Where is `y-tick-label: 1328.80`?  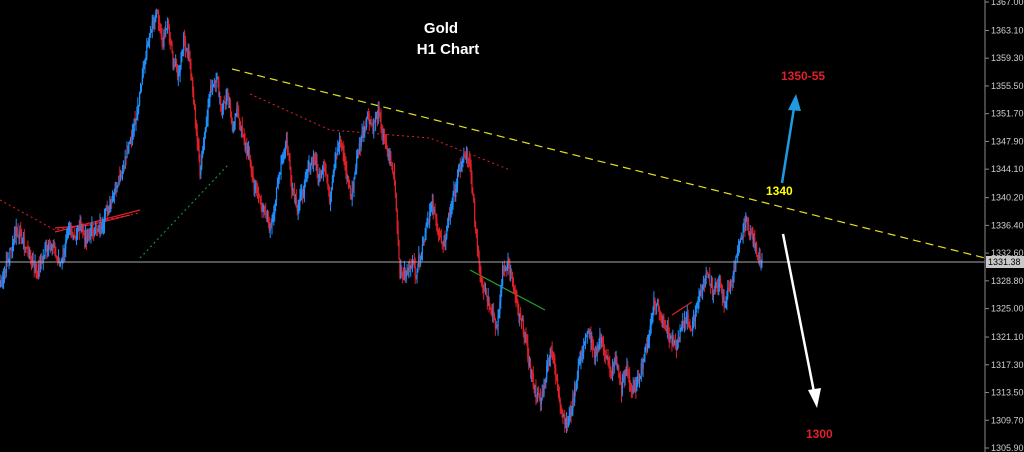
y-tick-label: 1328.80 is located at coordinates (1007, 281).